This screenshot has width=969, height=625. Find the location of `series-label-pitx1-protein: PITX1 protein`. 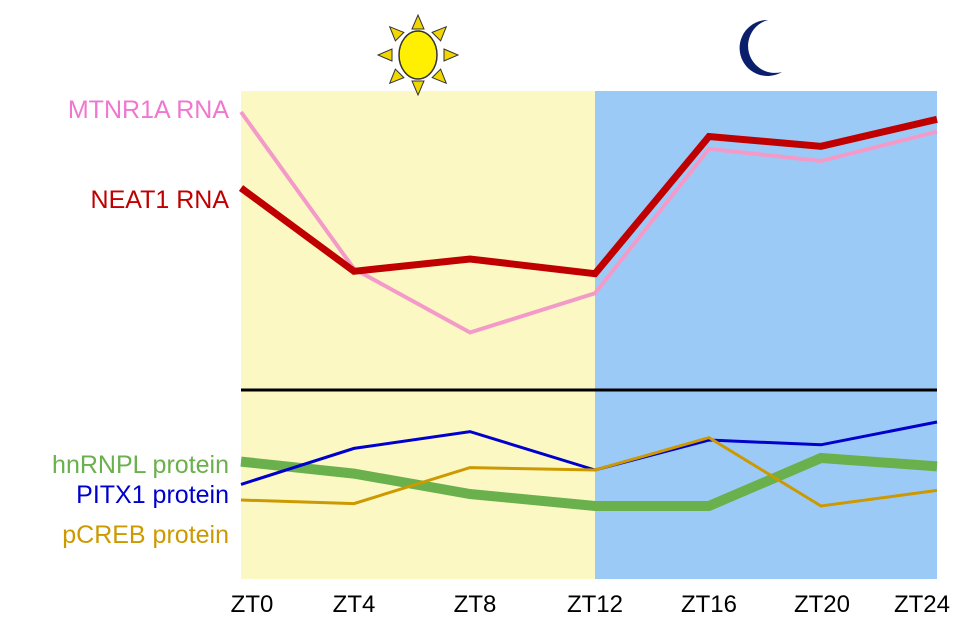

series-label-pitx1-protein: PITX1 protein is located at coordinates (152, 495).